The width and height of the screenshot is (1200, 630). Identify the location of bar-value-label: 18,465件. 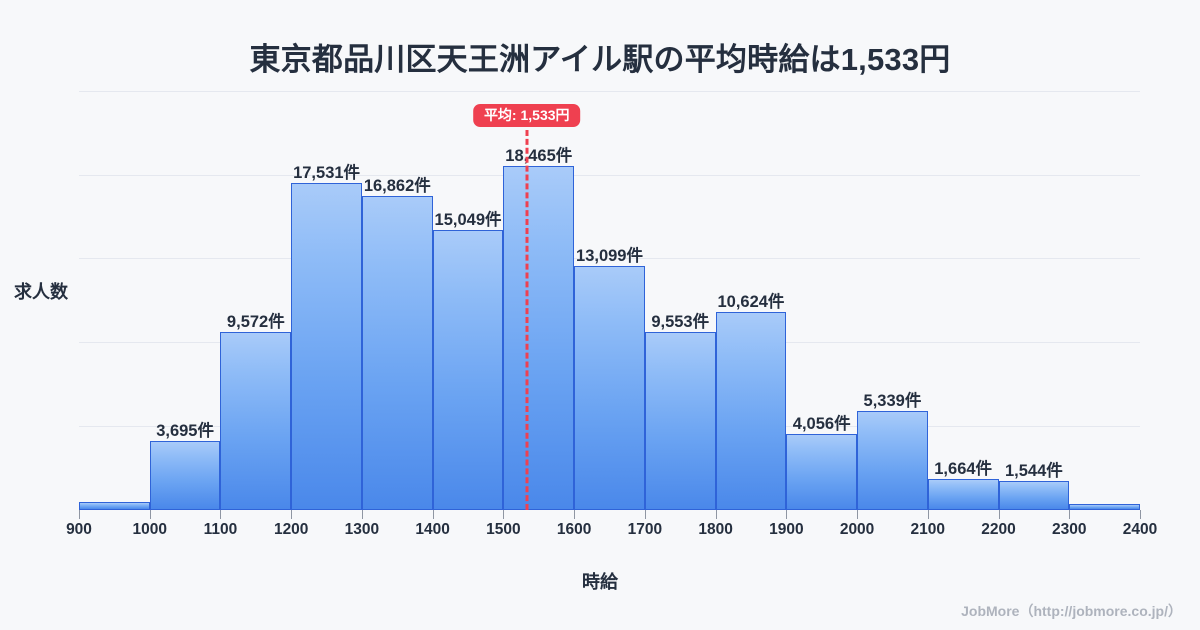
(539, 155).